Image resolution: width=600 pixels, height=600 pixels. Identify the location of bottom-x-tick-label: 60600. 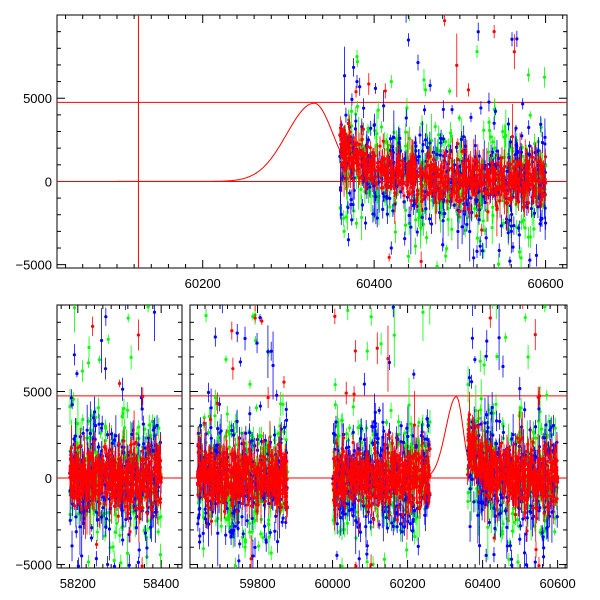
(558, 583).